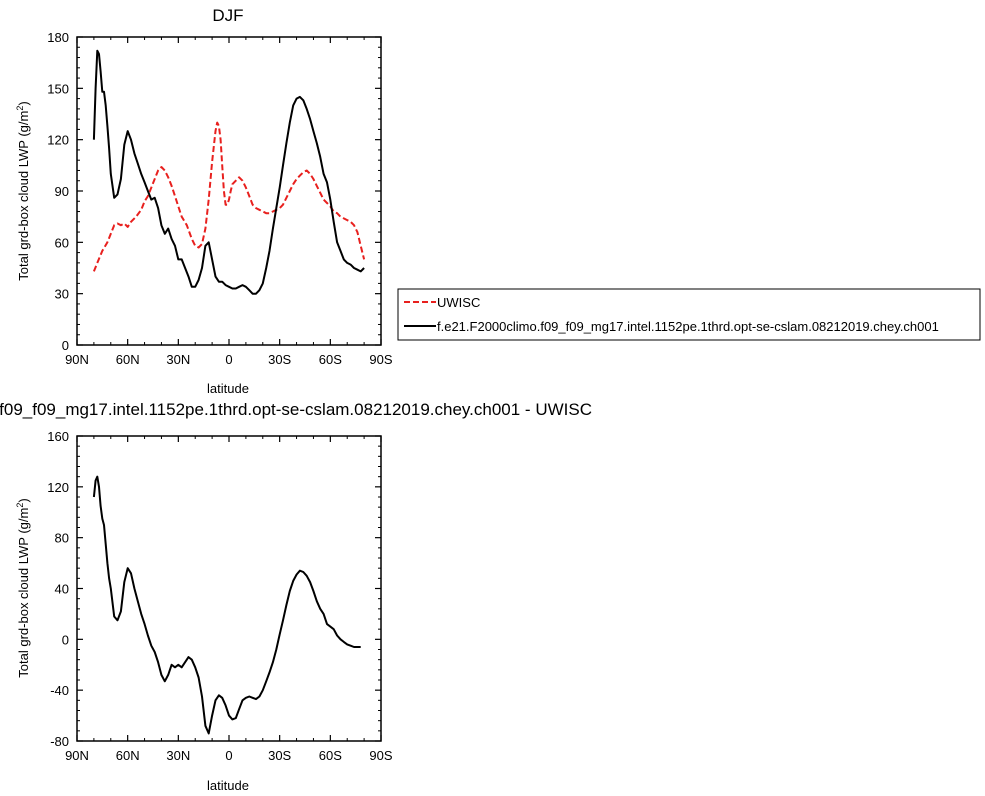 The width and height of the screenshot is (985, 796). Describe the element at coordinates (77, 755) in the screenshot. I see `bottom-xtick-label: 90N` at that location.